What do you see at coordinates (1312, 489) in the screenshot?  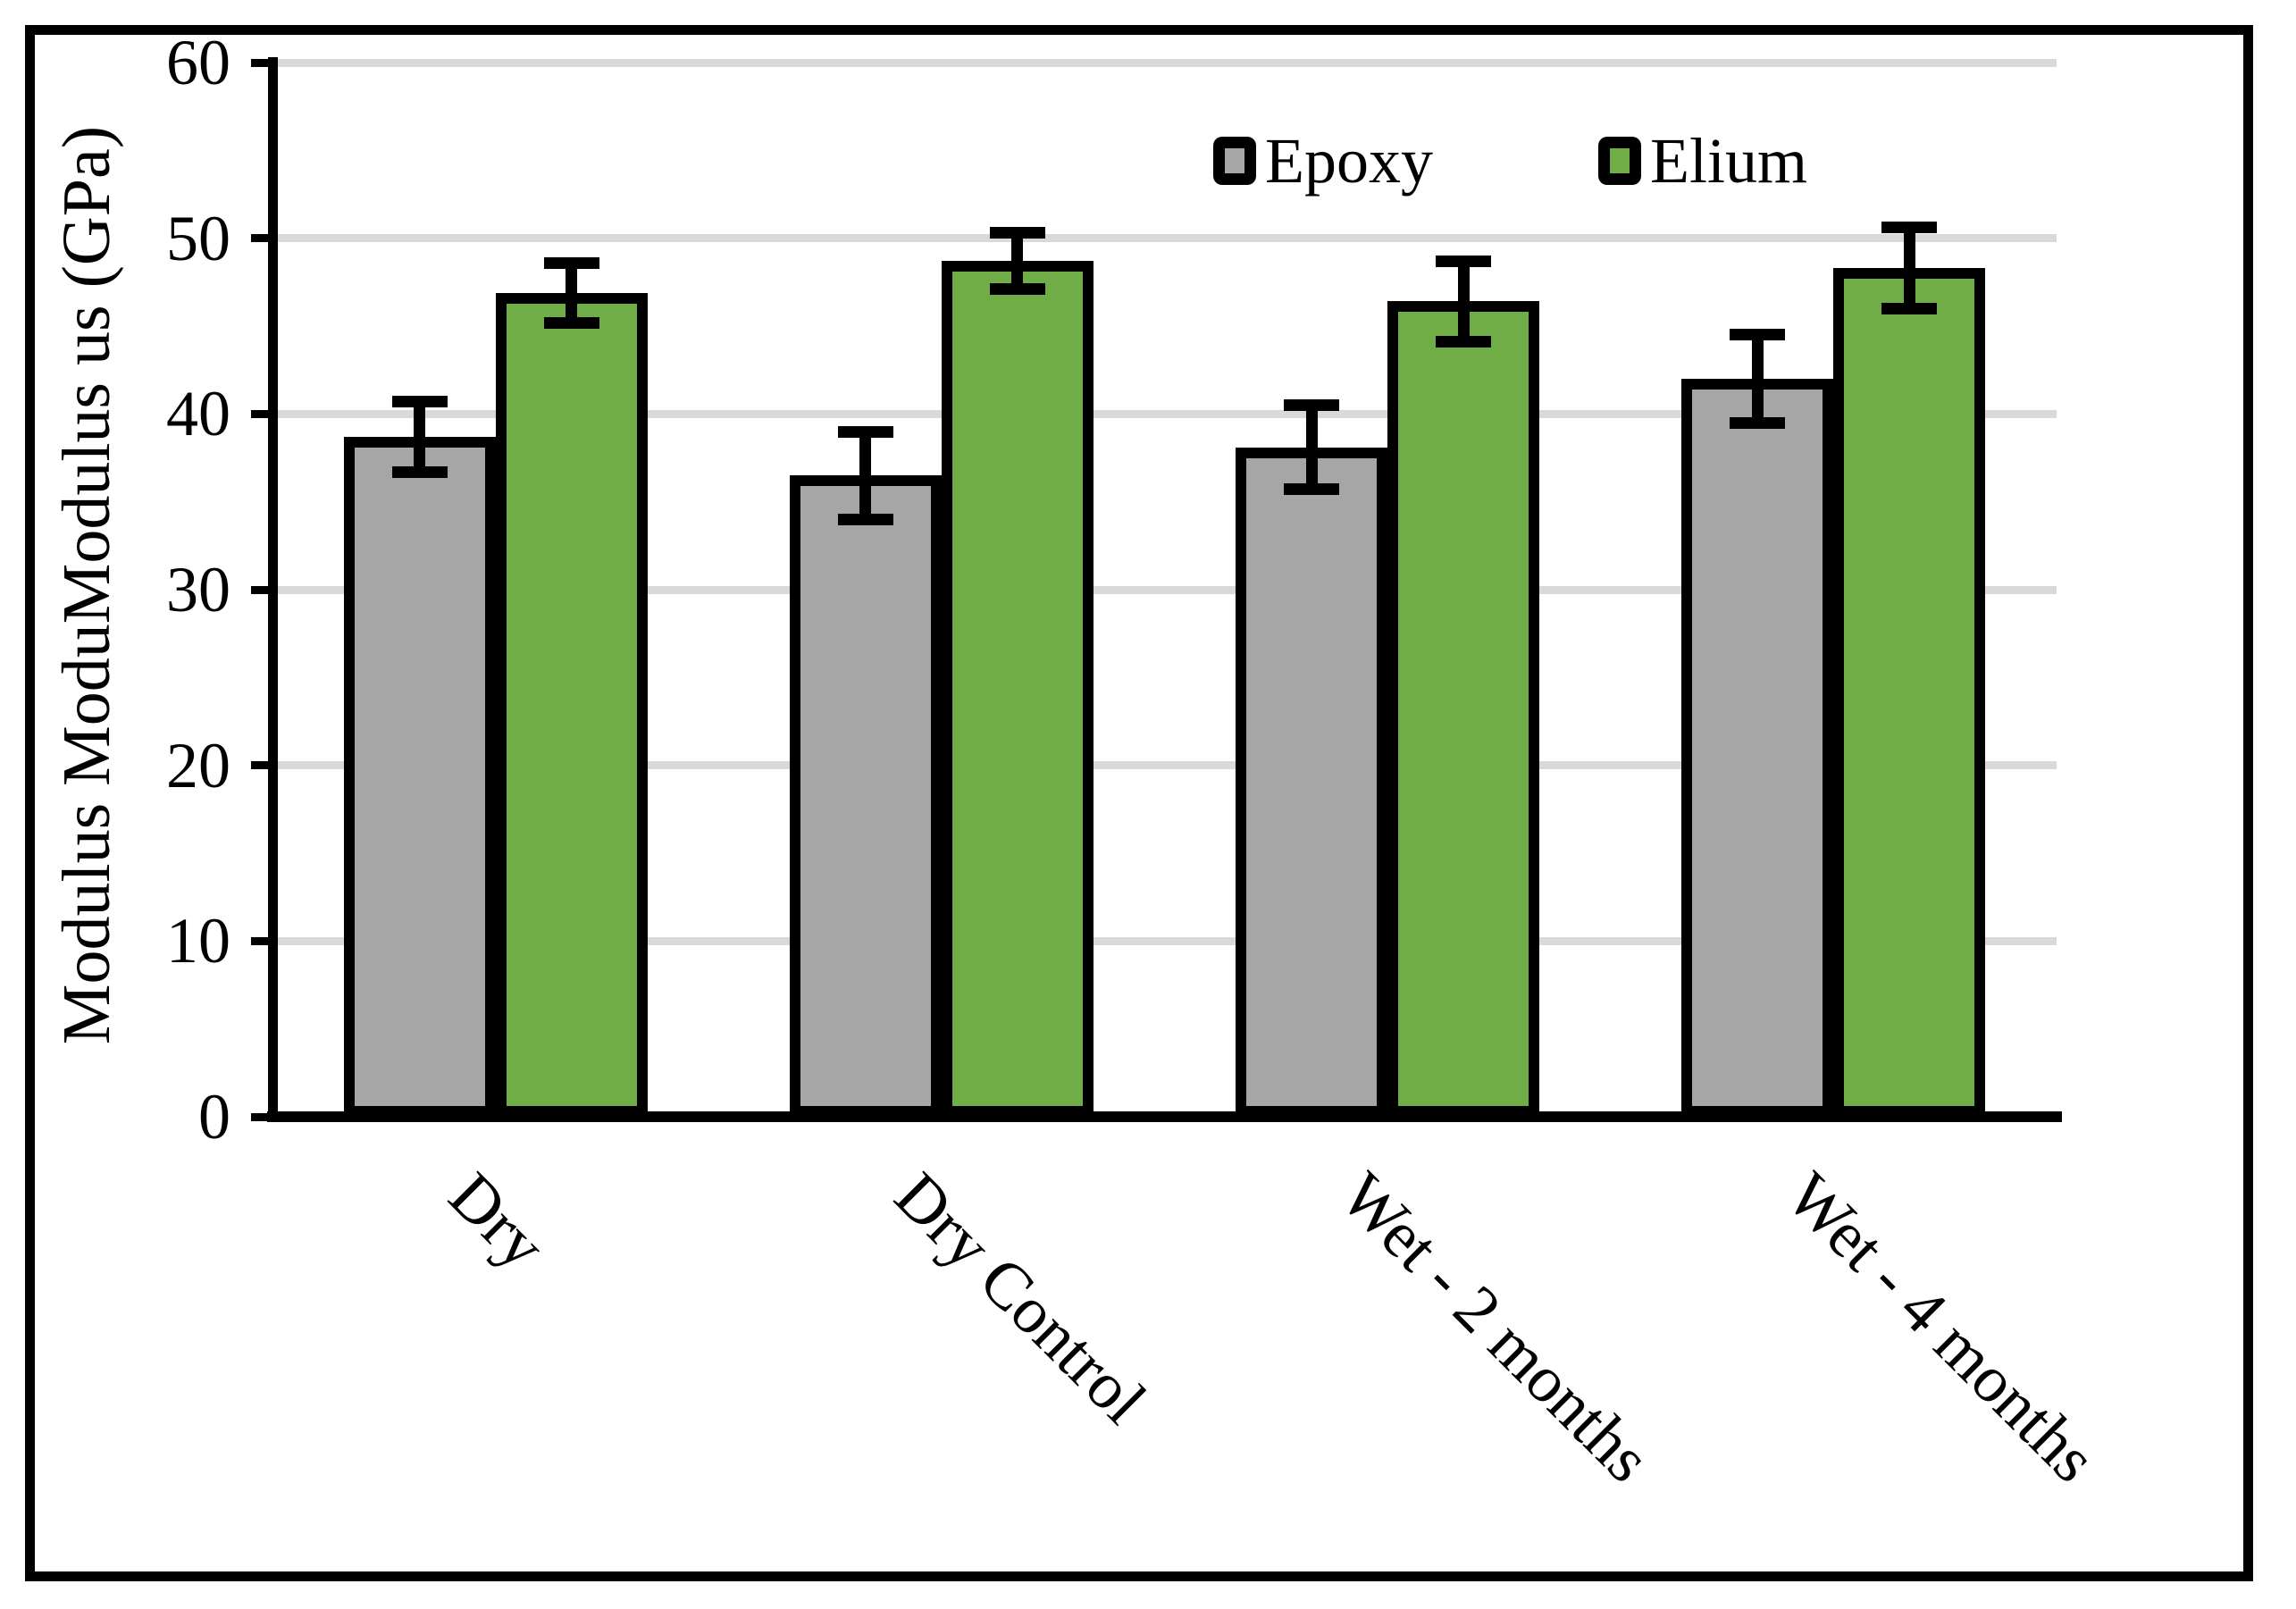 I see `error-bar-epoxy-wet-2-months-cap-bottom` at bounding box center [1312, 489].